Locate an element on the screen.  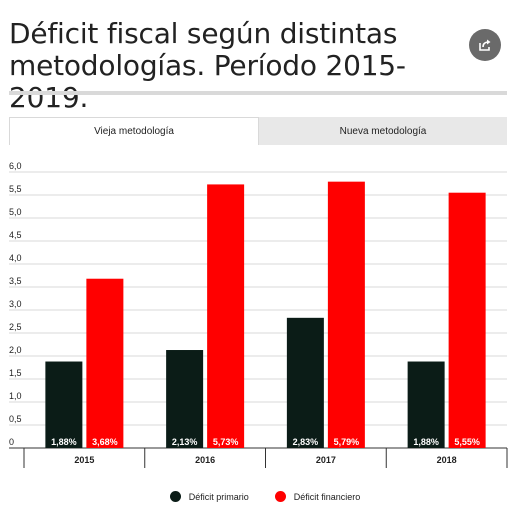
x-tick-label: 2015 is located at coordinates (84, 460).